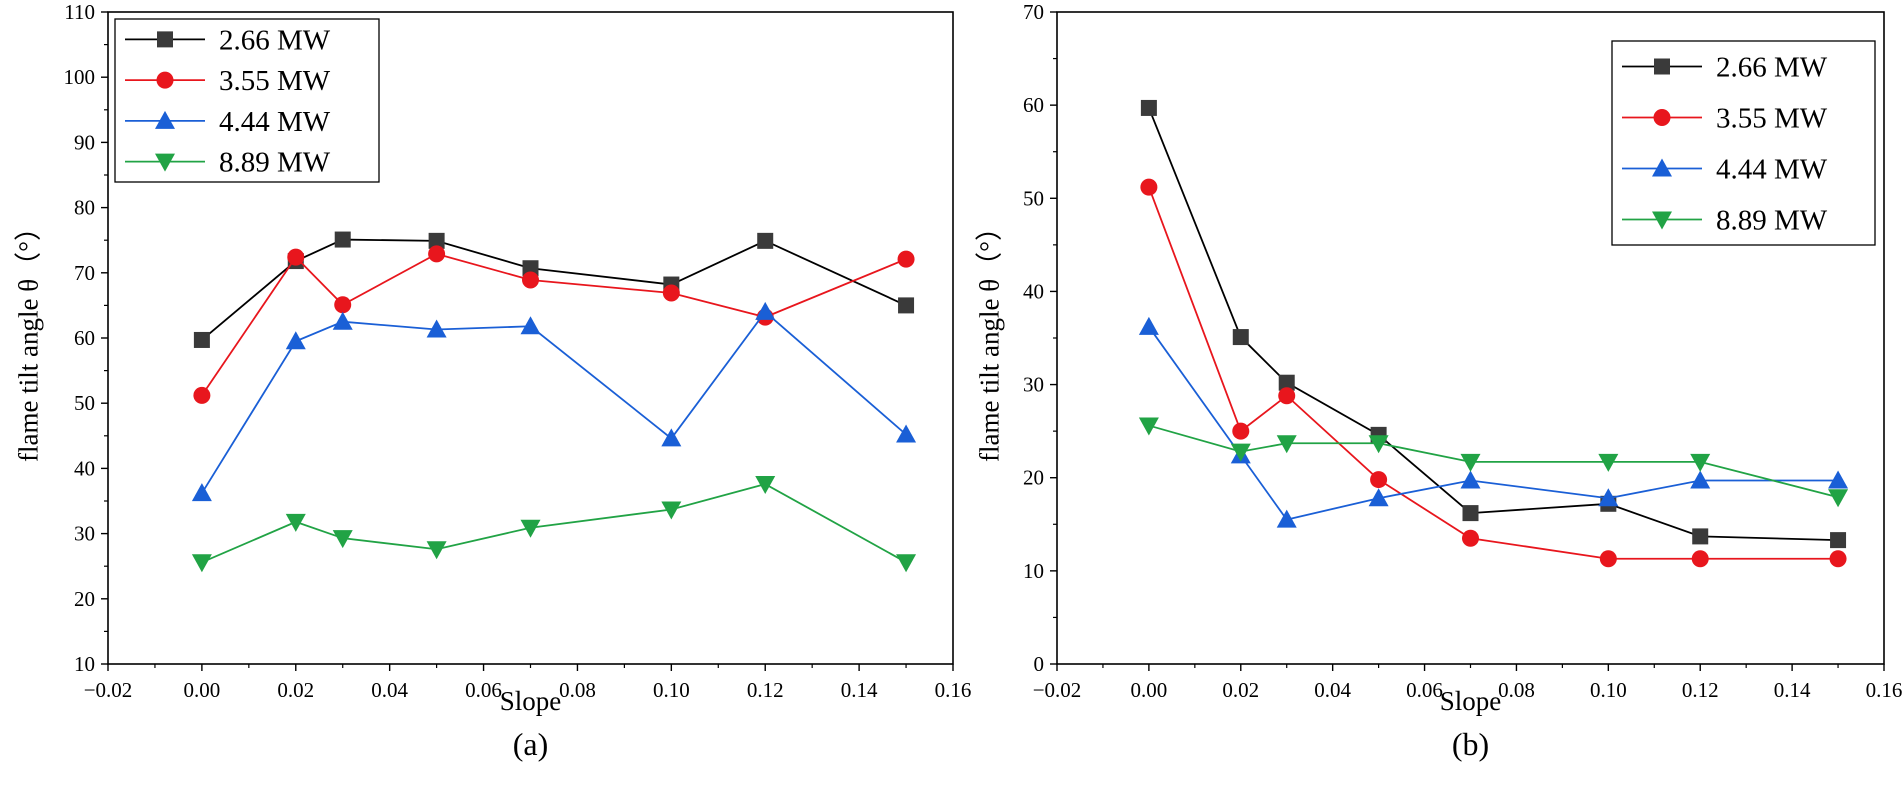 Image resolution: width=1904 pixels, height=806 pixels. Describe the element at coordinates (80, 77) in the screenshot. I see `y-tick-label: 100` at that location.